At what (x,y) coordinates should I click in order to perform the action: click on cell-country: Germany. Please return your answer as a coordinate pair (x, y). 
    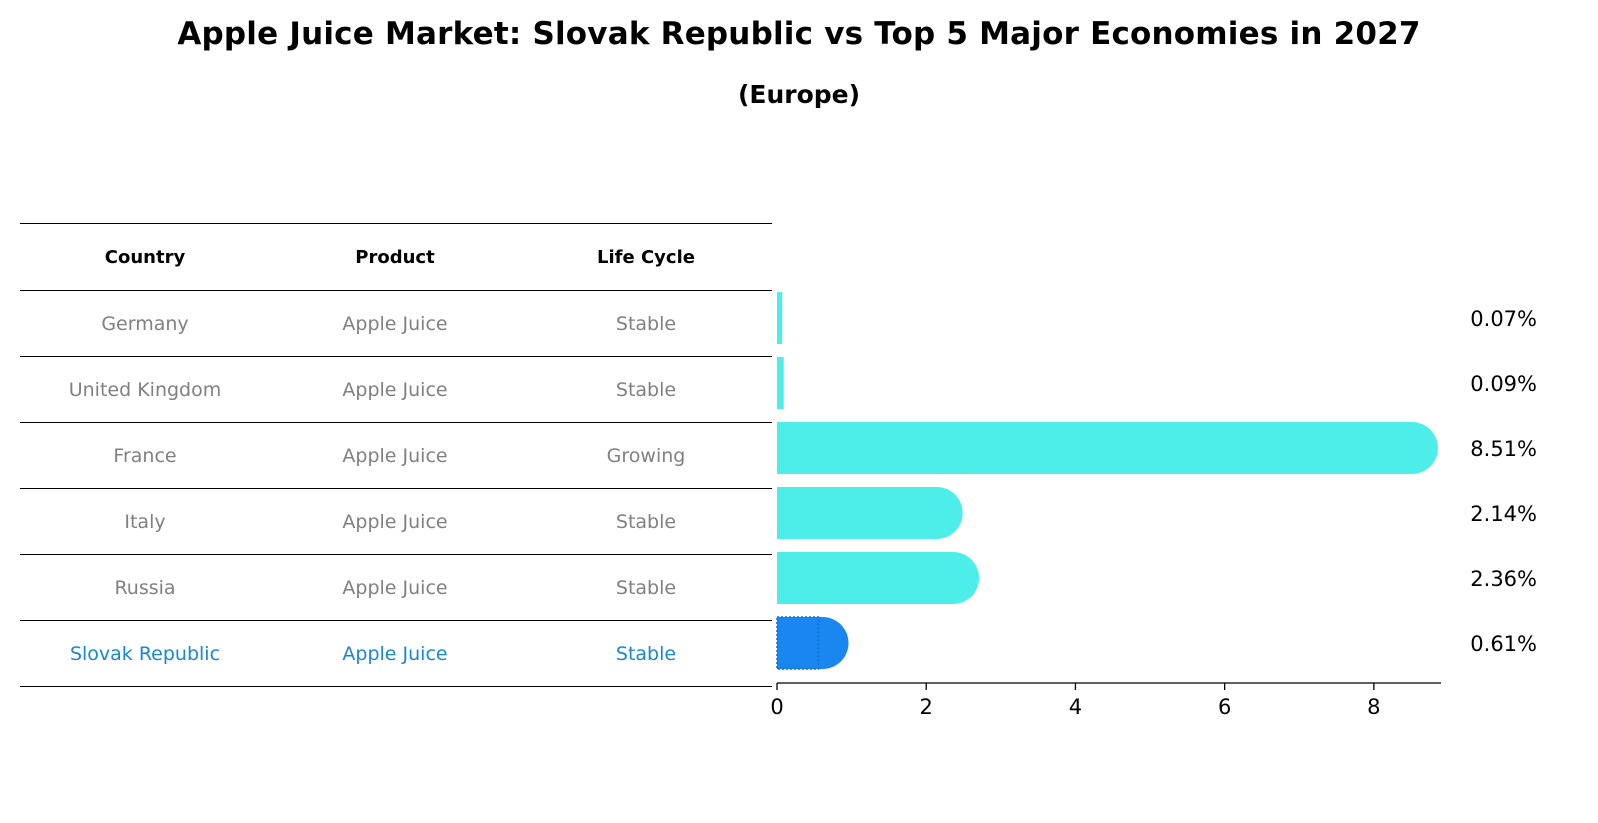
    Looking at the image, I should click on (145, 323).